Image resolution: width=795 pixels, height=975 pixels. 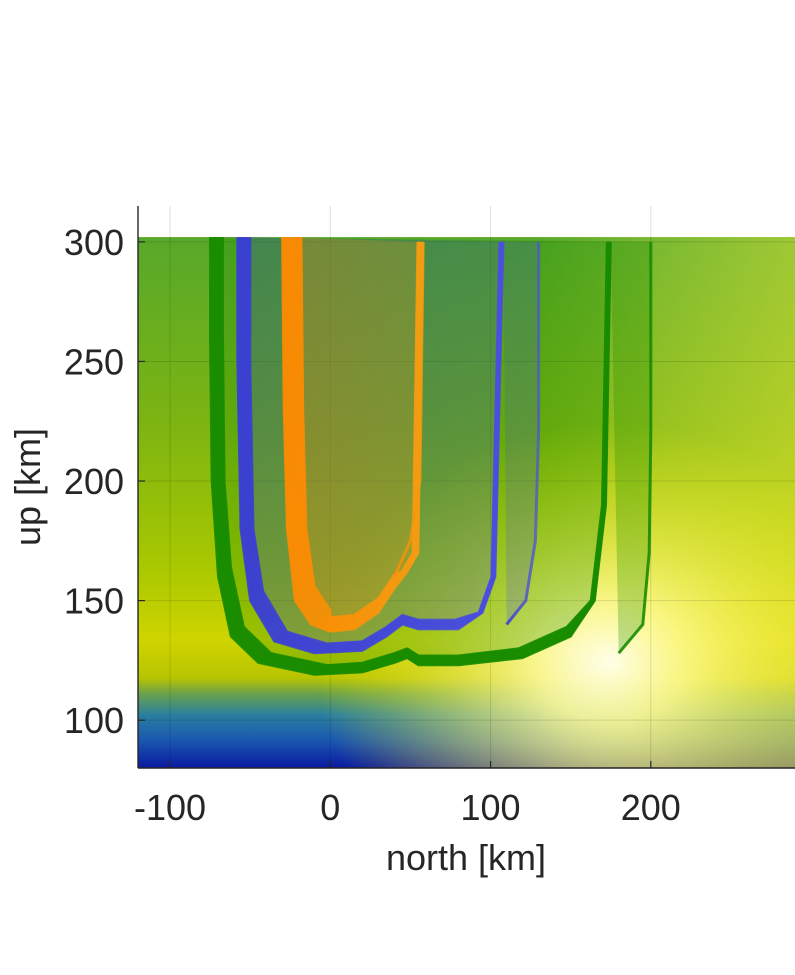 I want to click on series-2-band-fill, so click(x=353, y=434).